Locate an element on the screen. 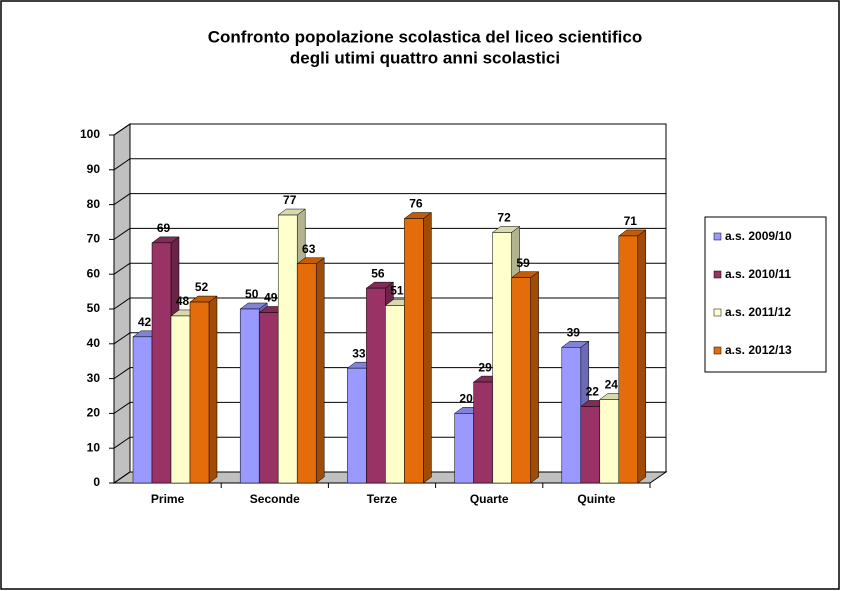  legend-label: a.s. 2011/12 is located at coordinates (758, 312).